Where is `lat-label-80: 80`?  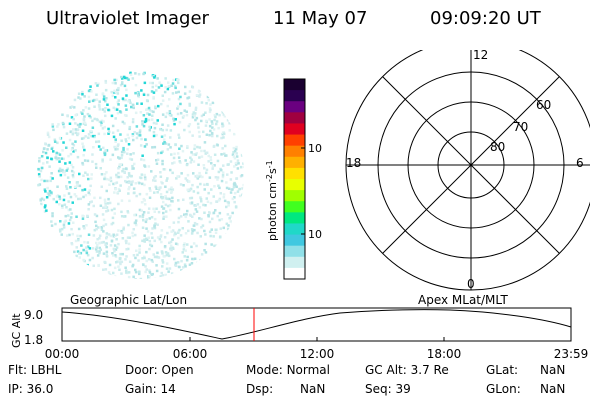
lat-label-80: 80 is located at coordinates (497, 147).